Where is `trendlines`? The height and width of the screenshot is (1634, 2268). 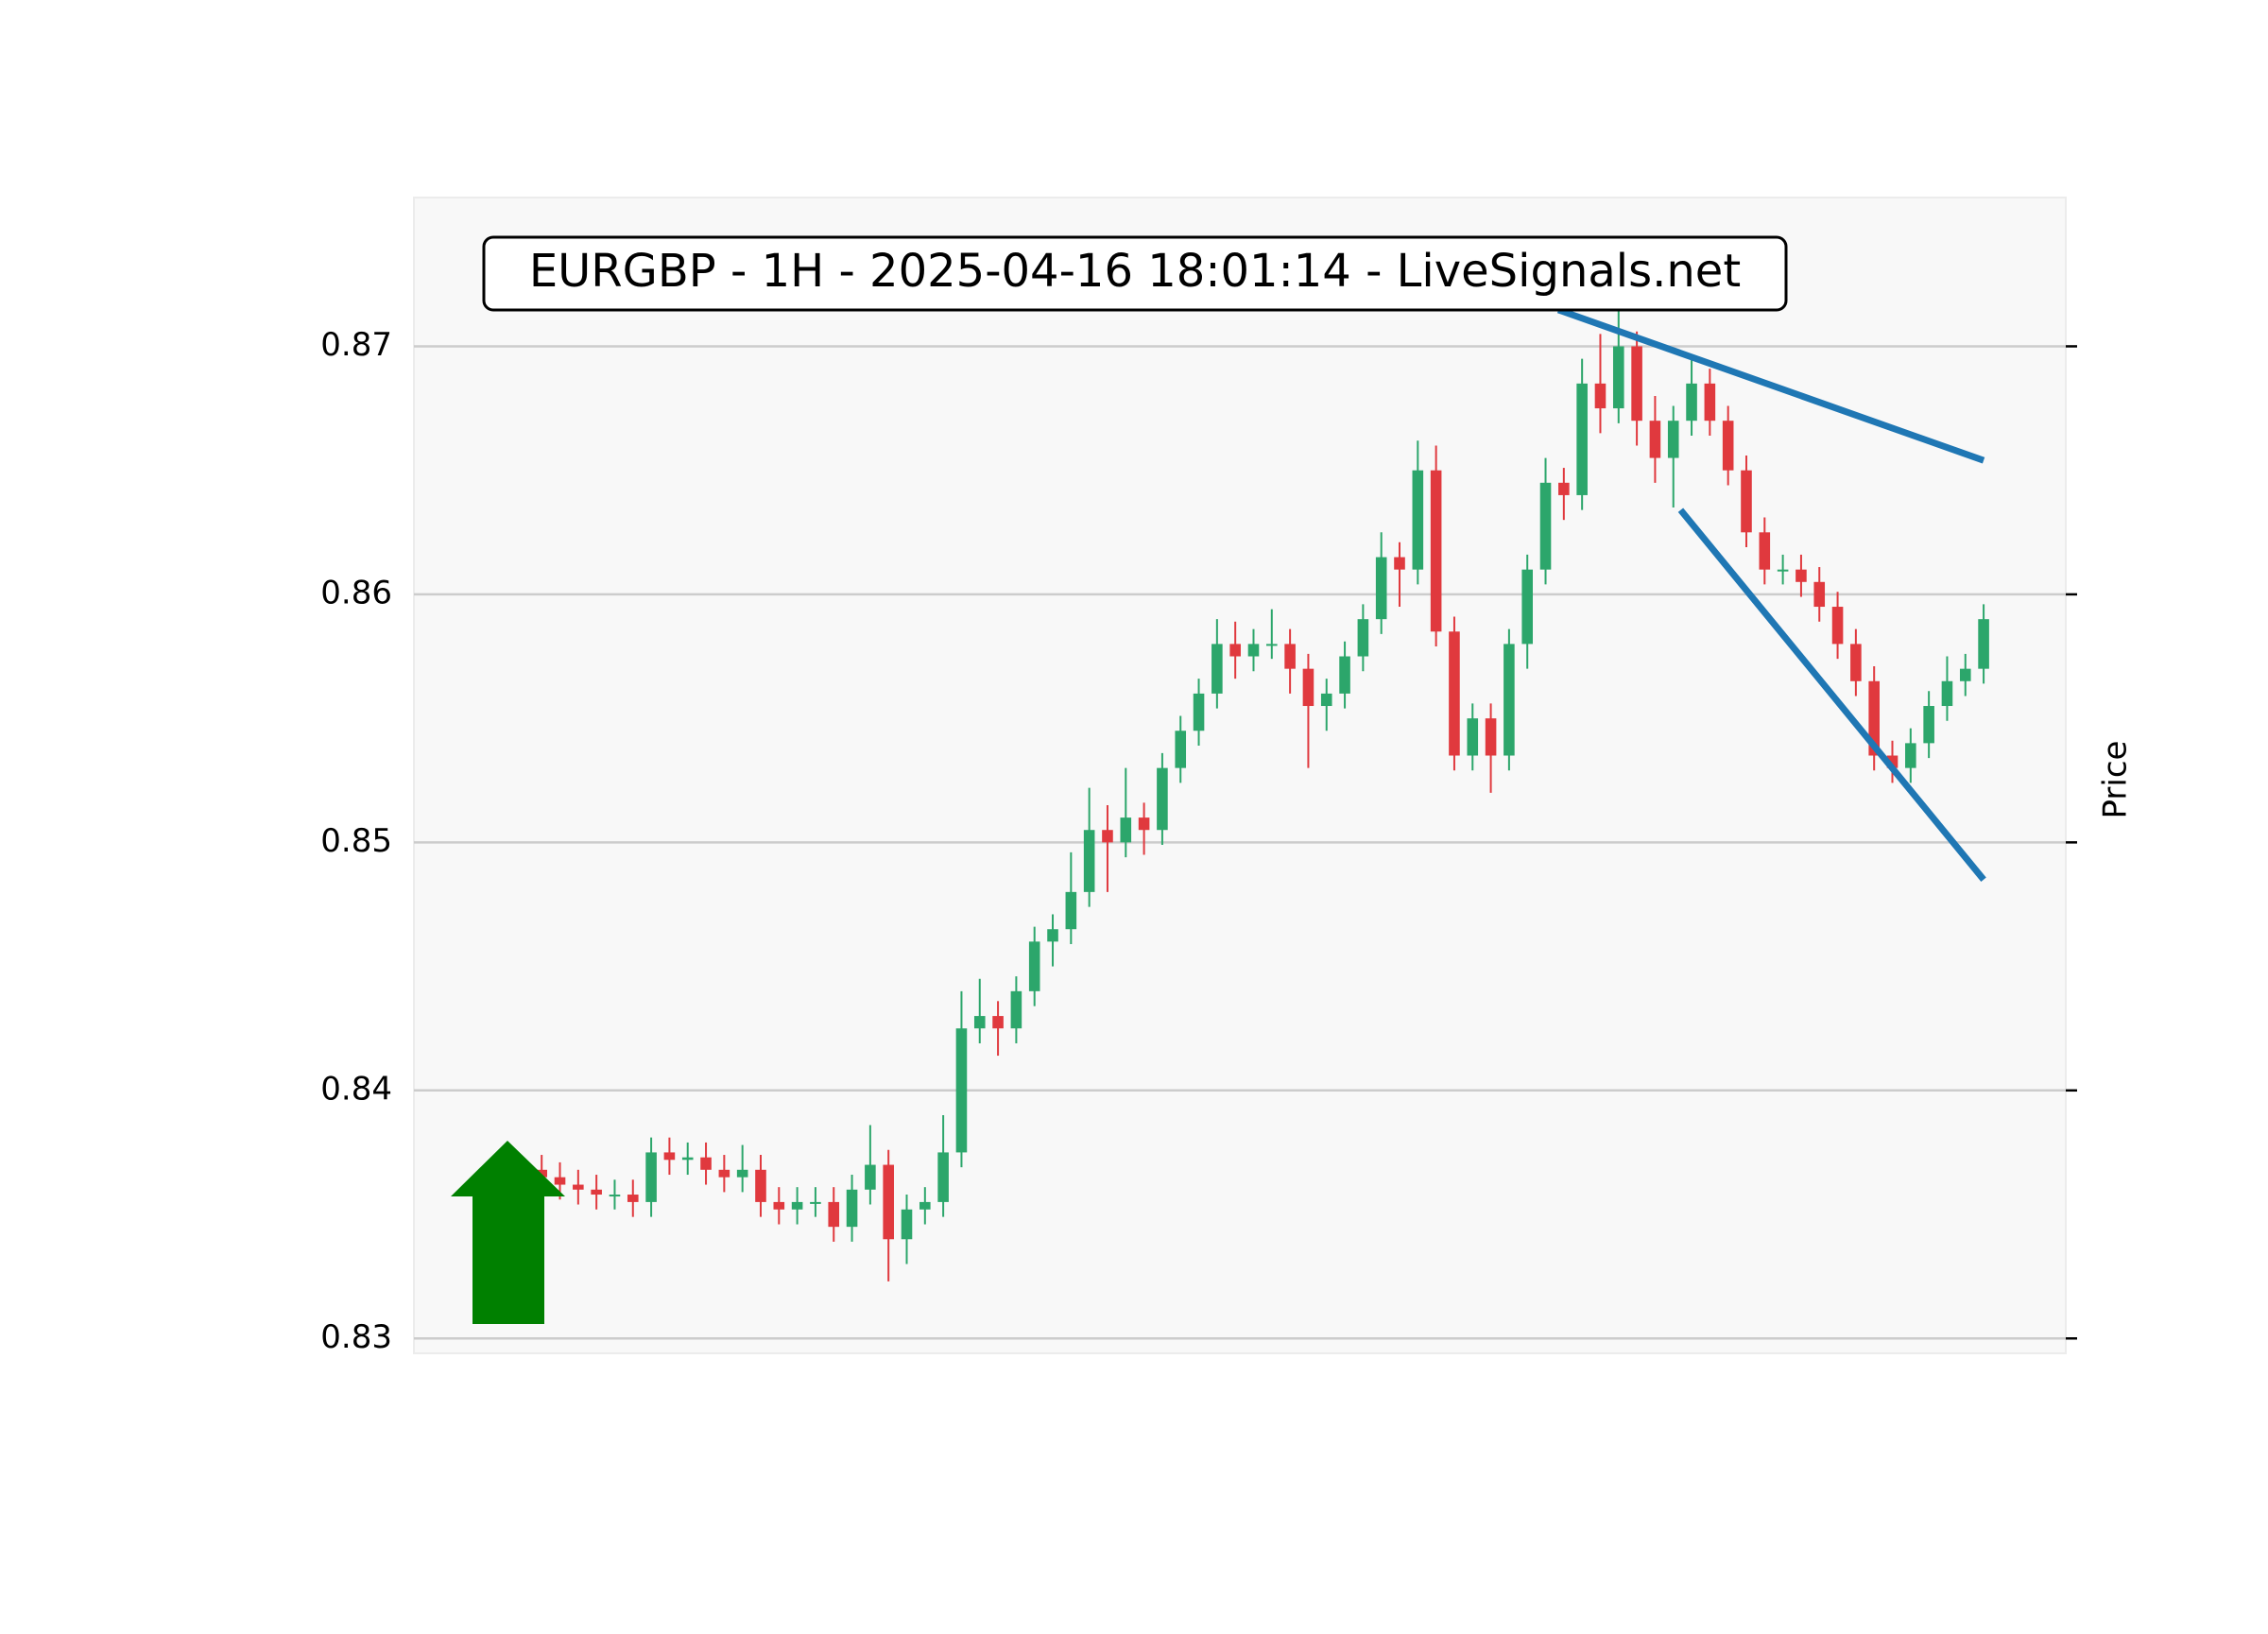 trendlines is located at coordinates (1771, 594).